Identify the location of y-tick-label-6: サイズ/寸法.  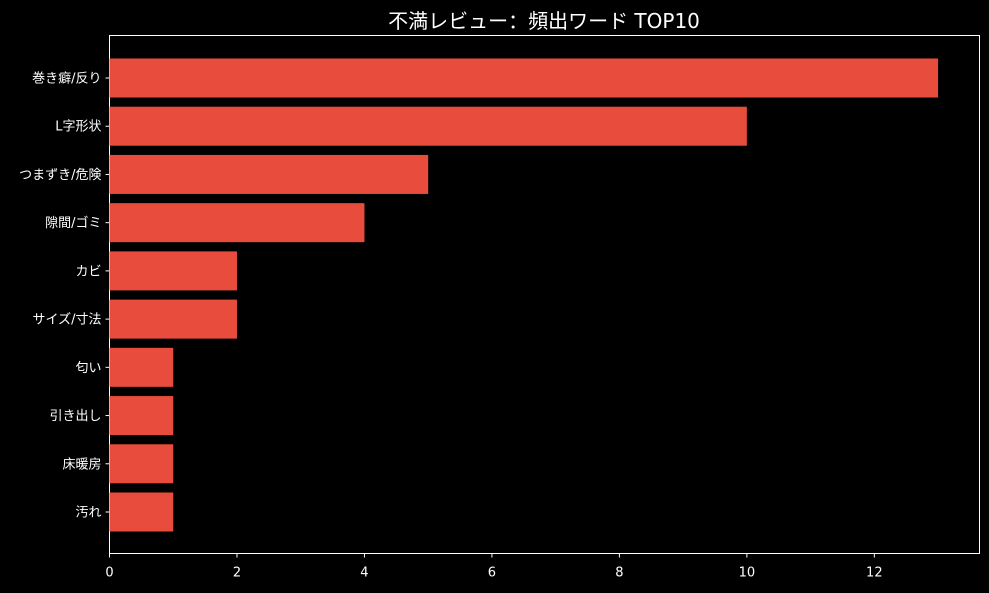
(67, 320).